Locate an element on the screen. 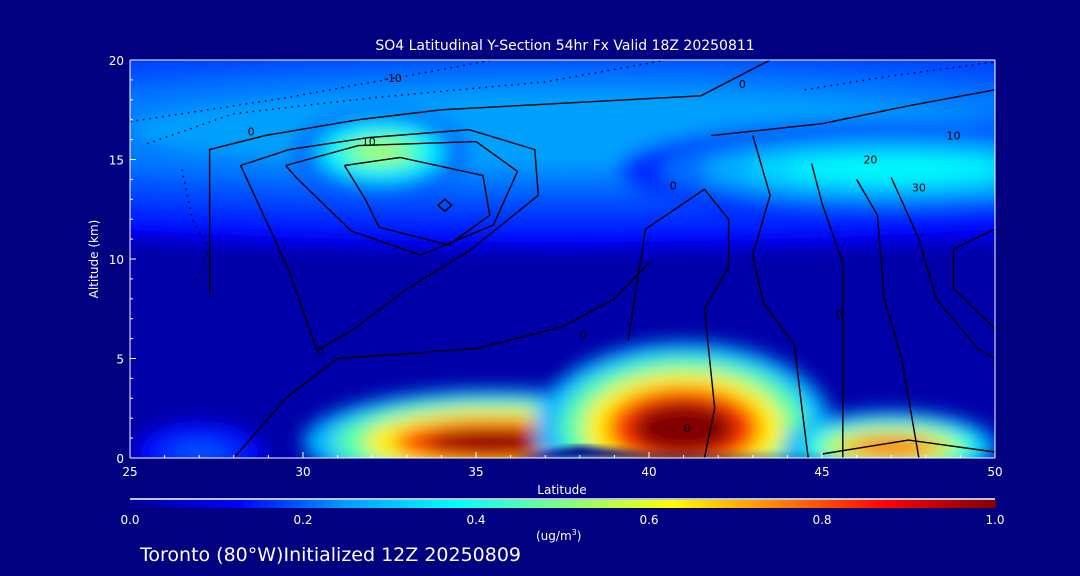 The width and height of the screenshot is (1080, 576). colorbar-tick-label: 0.6 is located at coordinates (648, 520).